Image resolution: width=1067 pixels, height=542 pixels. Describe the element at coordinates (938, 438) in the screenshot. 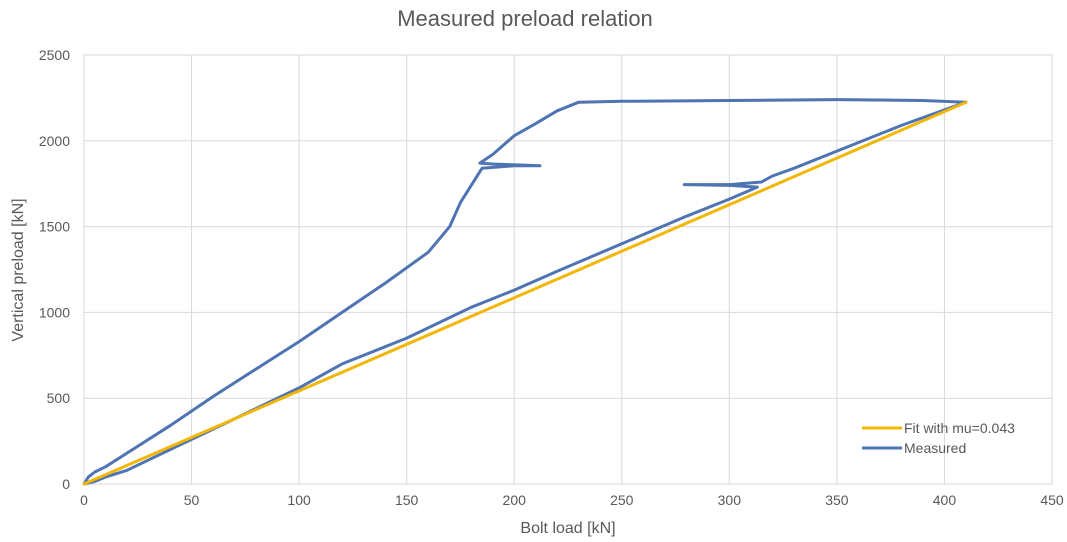

I see `legend: Fit with mu=0.043 Measured` at that location.